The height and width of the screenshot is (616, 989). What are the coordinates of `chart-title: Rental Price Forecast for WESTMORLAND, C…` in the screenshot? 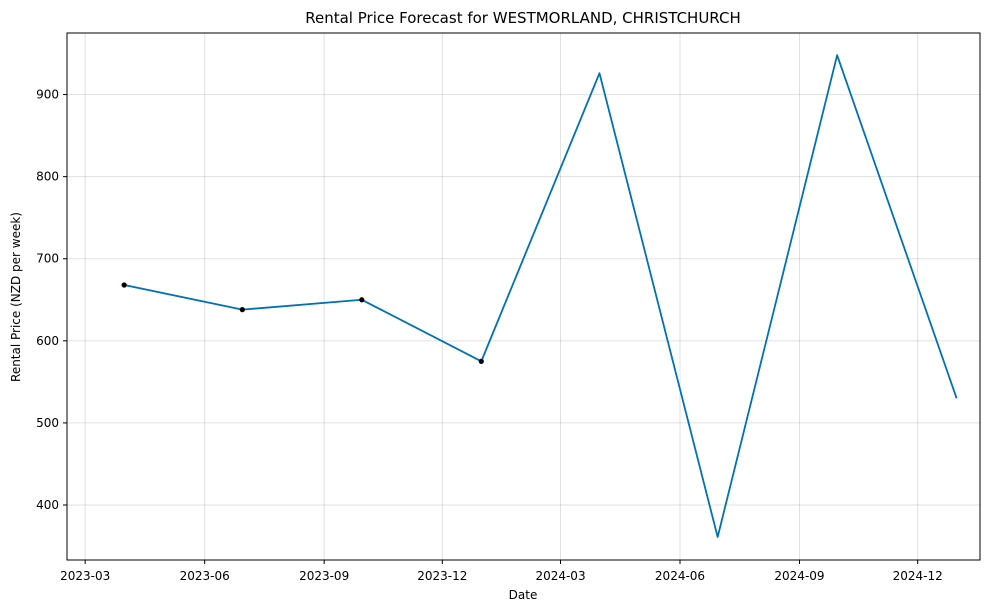 It's located at (522, 18).